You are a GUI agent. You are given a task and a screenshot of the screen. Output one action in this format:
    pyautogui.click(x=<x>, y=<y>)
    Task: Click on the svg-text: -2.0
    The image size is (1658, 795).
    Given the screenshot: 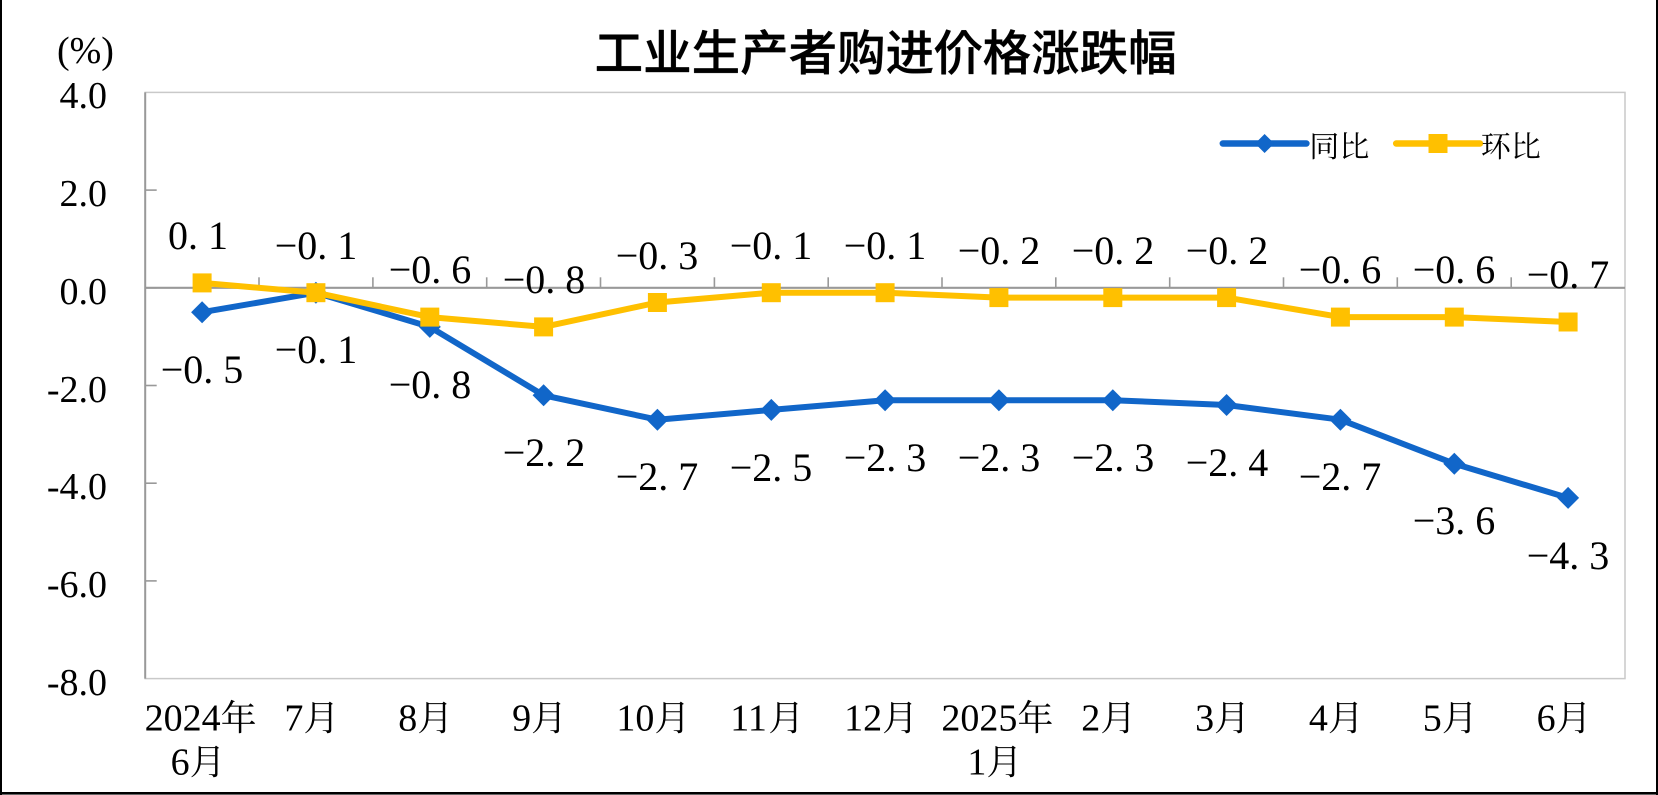 What is the action you would take?
    pyautogui.click(x=77, y=390)
    